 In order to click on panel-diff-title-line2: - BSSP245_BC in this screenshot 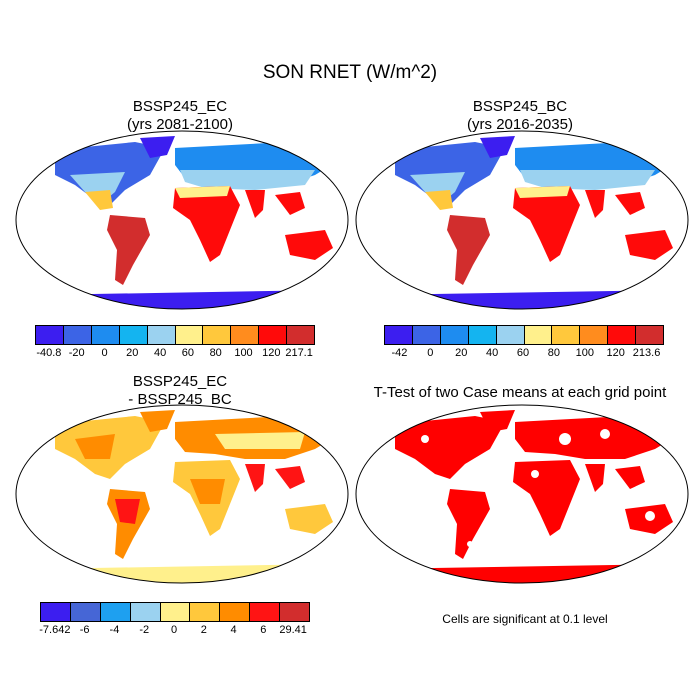, I will do `click(180, 399)`.